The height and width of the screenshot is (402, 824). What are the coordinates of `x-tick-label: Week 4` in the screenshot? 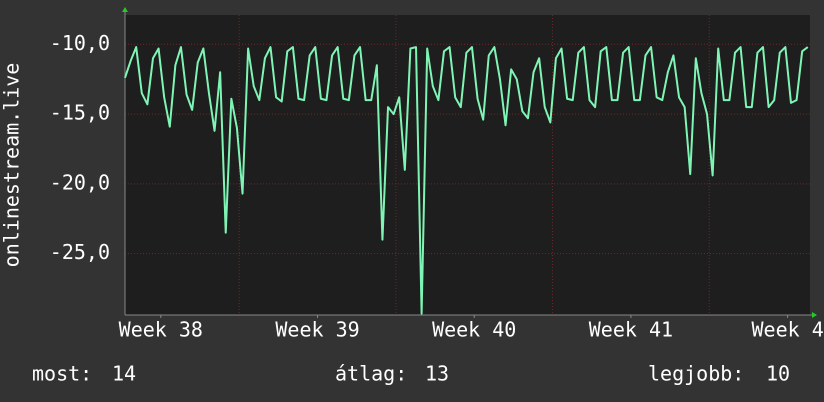 It's located at (787, 330).